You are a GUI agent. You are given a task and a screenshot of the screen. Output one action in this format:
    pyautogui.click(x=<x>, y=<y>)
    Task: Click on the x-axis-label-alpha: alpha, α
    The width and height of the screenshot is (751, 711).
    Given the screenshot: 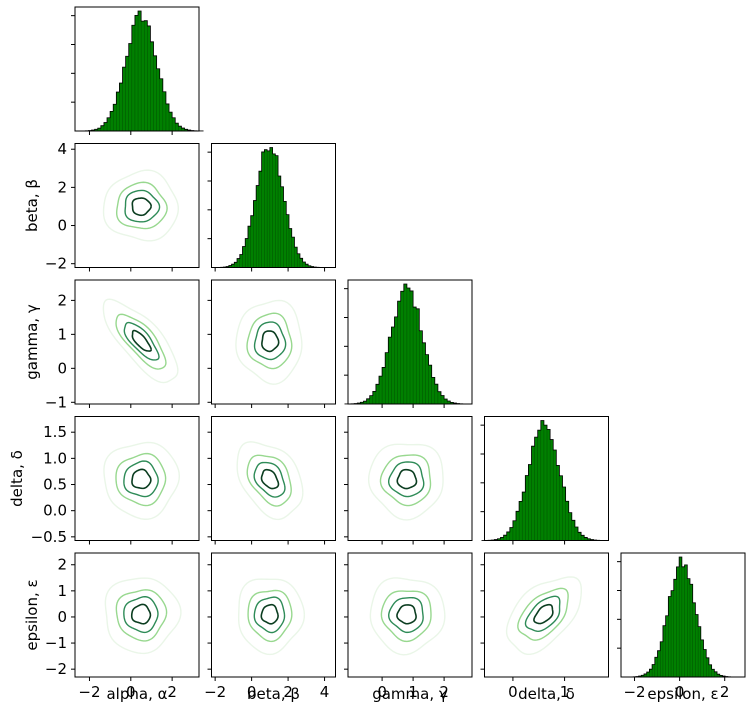 What is the action you would take?
    pyautogui.click(x=136, y=694)
    